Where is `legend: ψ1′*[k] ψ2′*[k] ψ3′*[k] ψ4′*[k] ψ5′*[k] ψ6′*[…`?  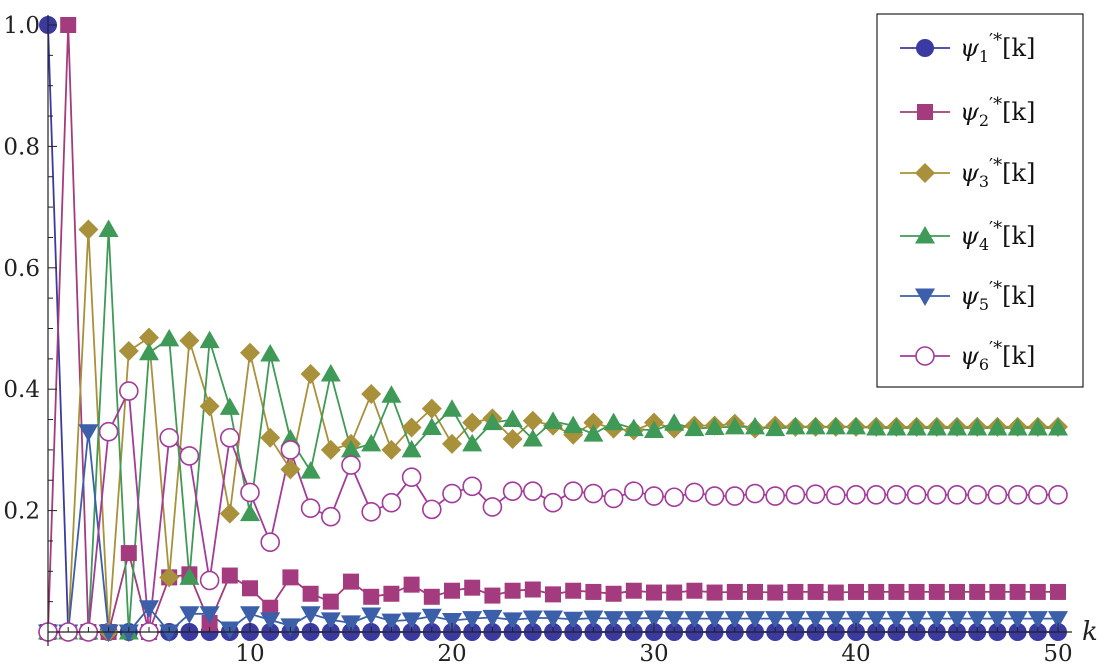 legend: ψ1′*[k] ψ2′*[k] ψ3′*[k] ψ4′*[k] ψ5′*[k] ψ6′*[… is located at coordinates (980, 200).